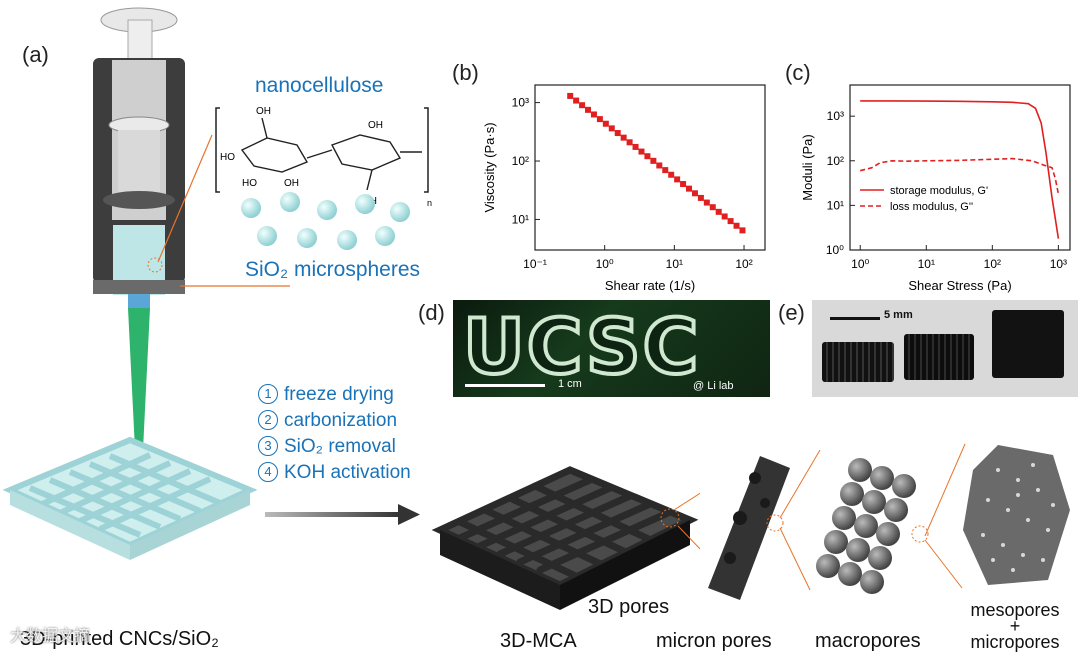 The height and width of the screenshot is (657, 1080). Describe the element at coordinates (860, 264) in the screenshot. I see `x-tick-label-c: 10⁰` at that location.